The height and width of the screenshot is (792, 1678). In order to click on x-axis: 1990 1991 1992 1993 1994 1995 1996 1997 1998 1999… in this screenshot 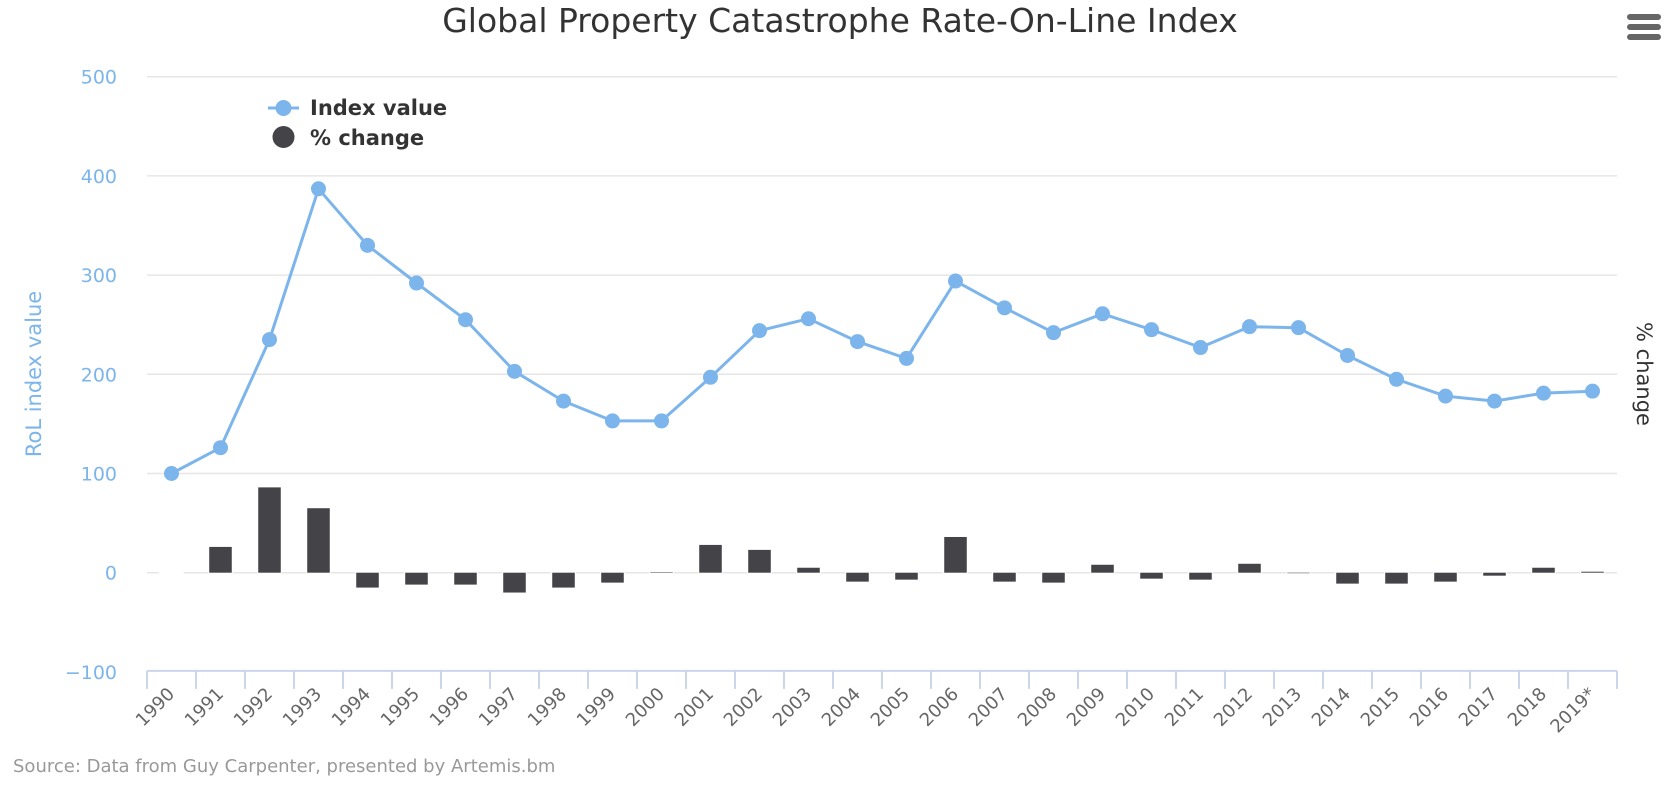, I will do `click(875, 703)`.